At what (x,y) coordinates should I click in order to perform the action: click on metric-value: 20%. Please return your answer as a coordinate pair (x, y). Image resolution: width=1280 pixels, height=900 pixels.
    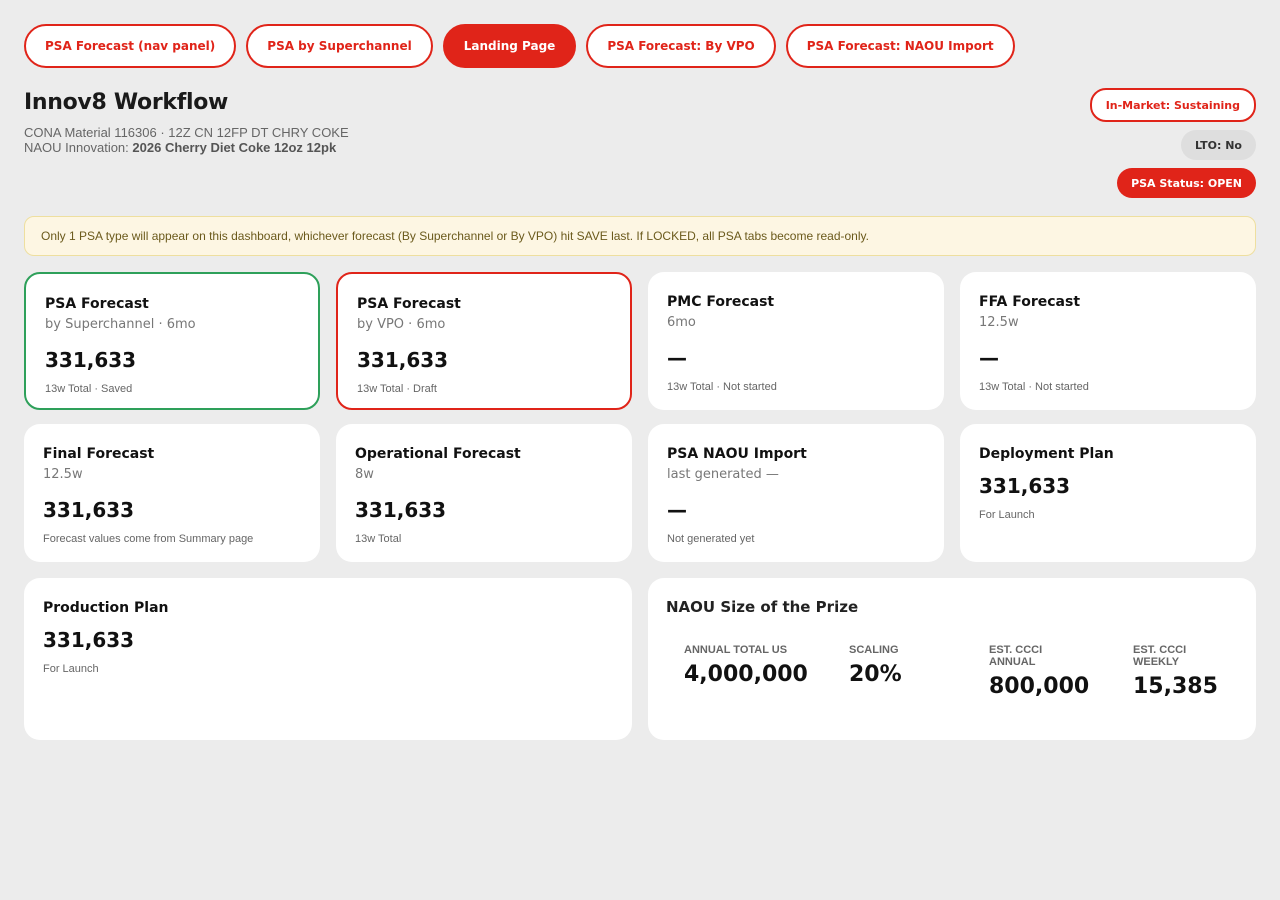
    Looking at the image, I should click on (875, 674).